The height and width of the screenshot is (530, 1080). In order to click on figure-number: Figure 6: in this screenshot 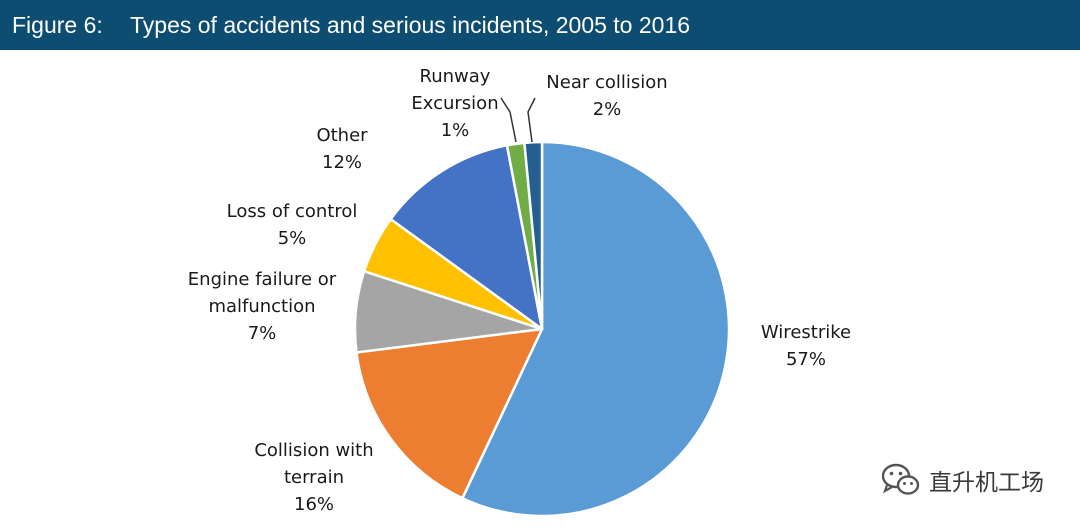, I will do `click(57, 24)`.